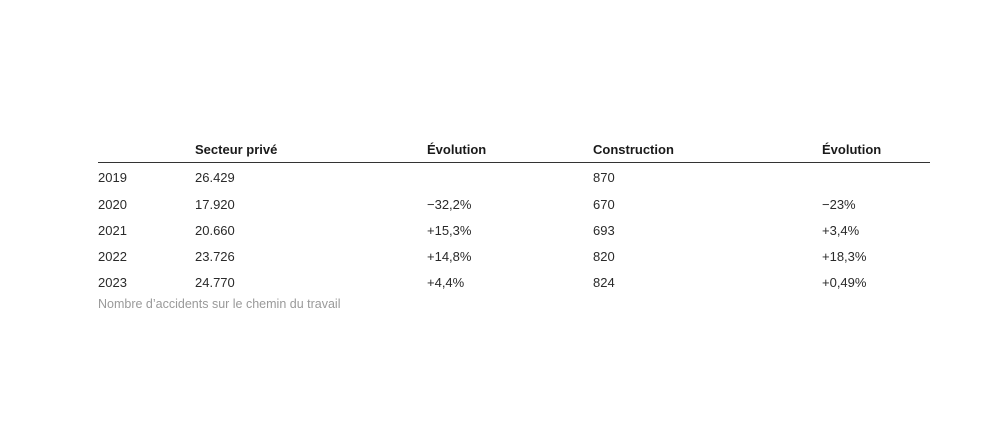 The width and height of the screenshot is (1000, 433). What do you see at coordinates (844, 282) in the screenshot?
I see `cell-evolution-construction: +0,49%` at bounding box center [844, 282].